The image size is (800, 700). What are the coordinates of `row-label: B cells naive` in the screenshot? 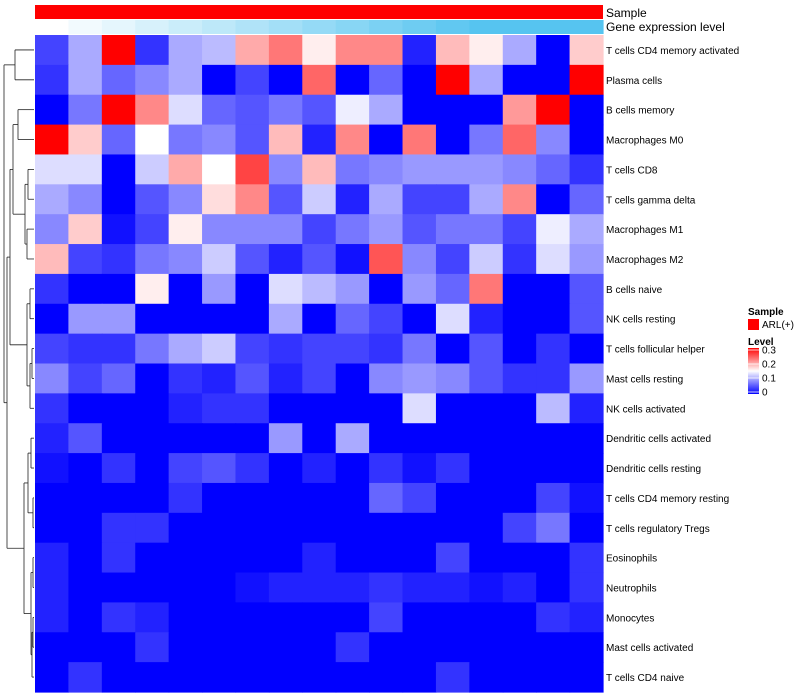 It's located at (634, 290).